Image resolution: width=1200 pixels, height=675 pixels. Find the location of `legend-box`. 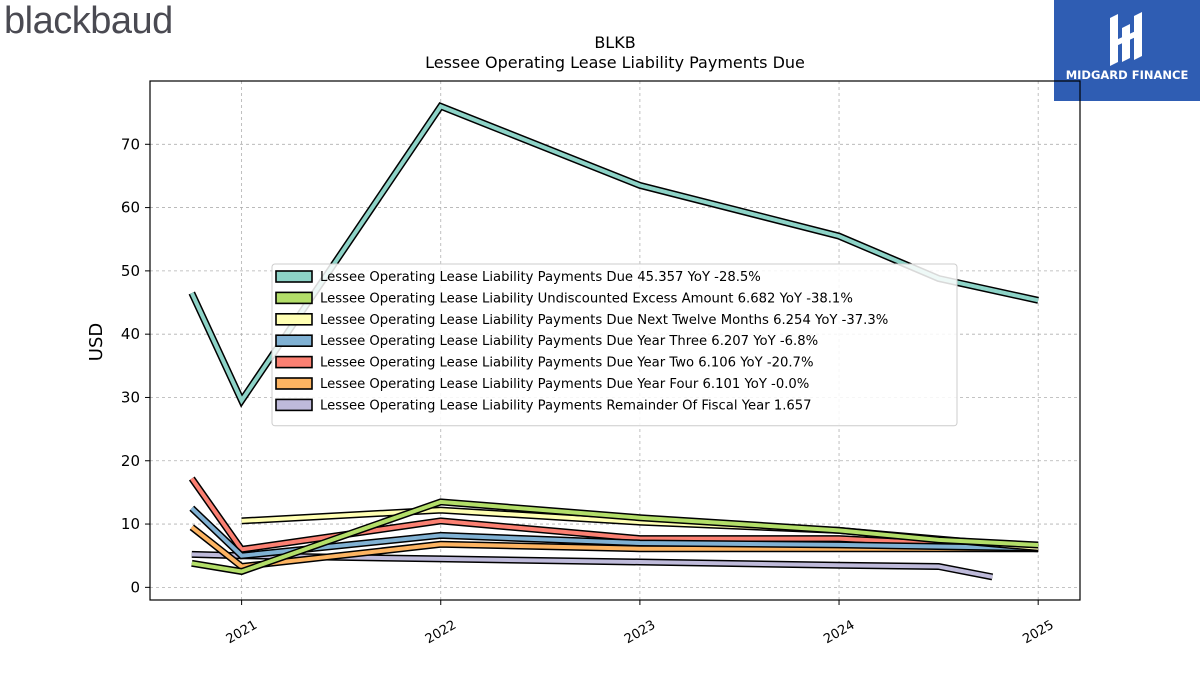

legend-box is located at coordinates (614, 345).